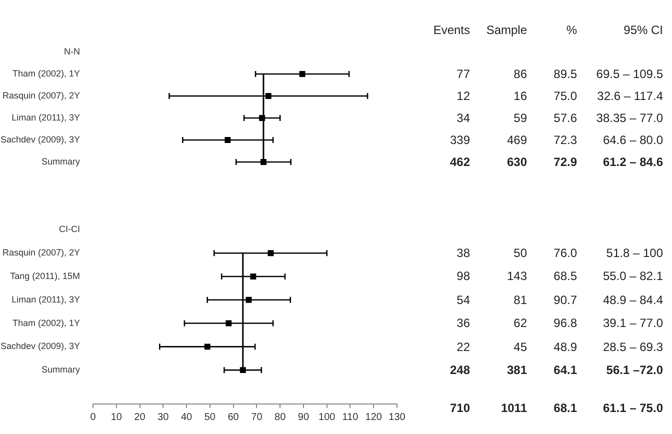 This screenshot has width=672, height=434. What do you see at coordinates (516, 162) in the screenshot?
I see `text: 630` at bounding box center [516, 162].